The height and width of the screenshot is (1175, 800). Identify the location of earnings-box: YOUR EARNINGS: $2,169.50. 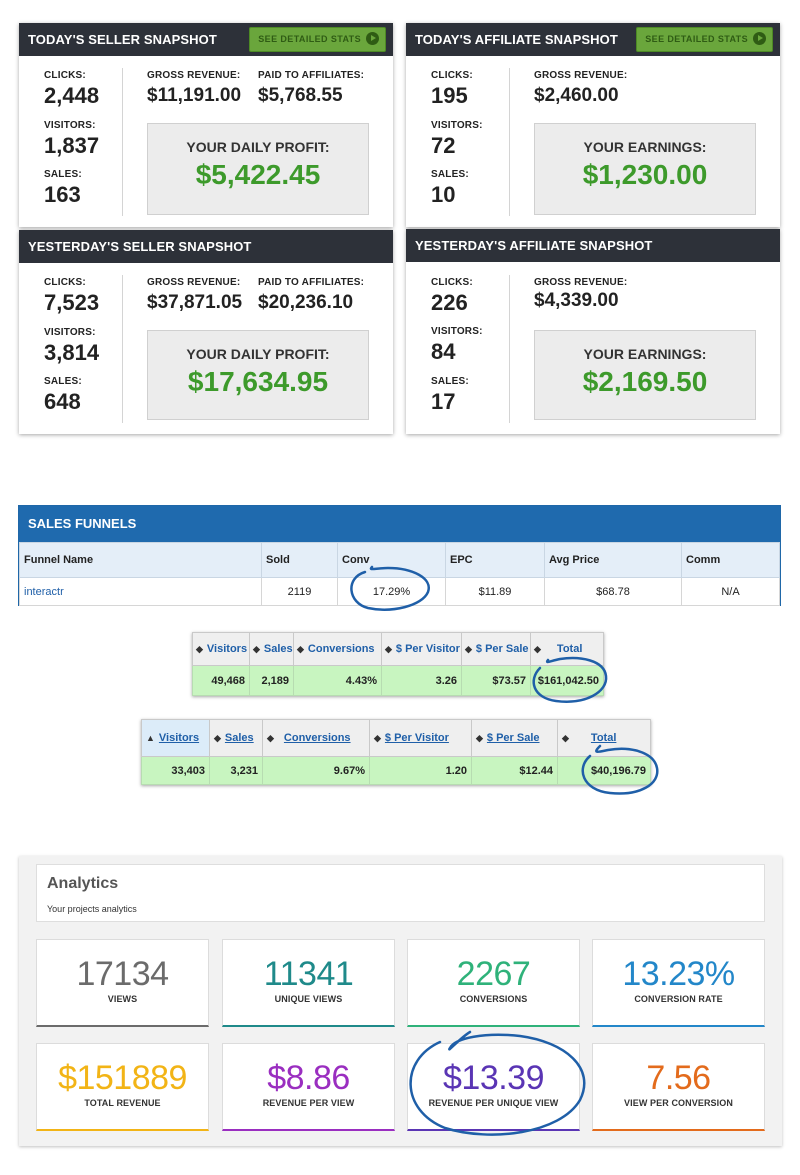
(645, 375).